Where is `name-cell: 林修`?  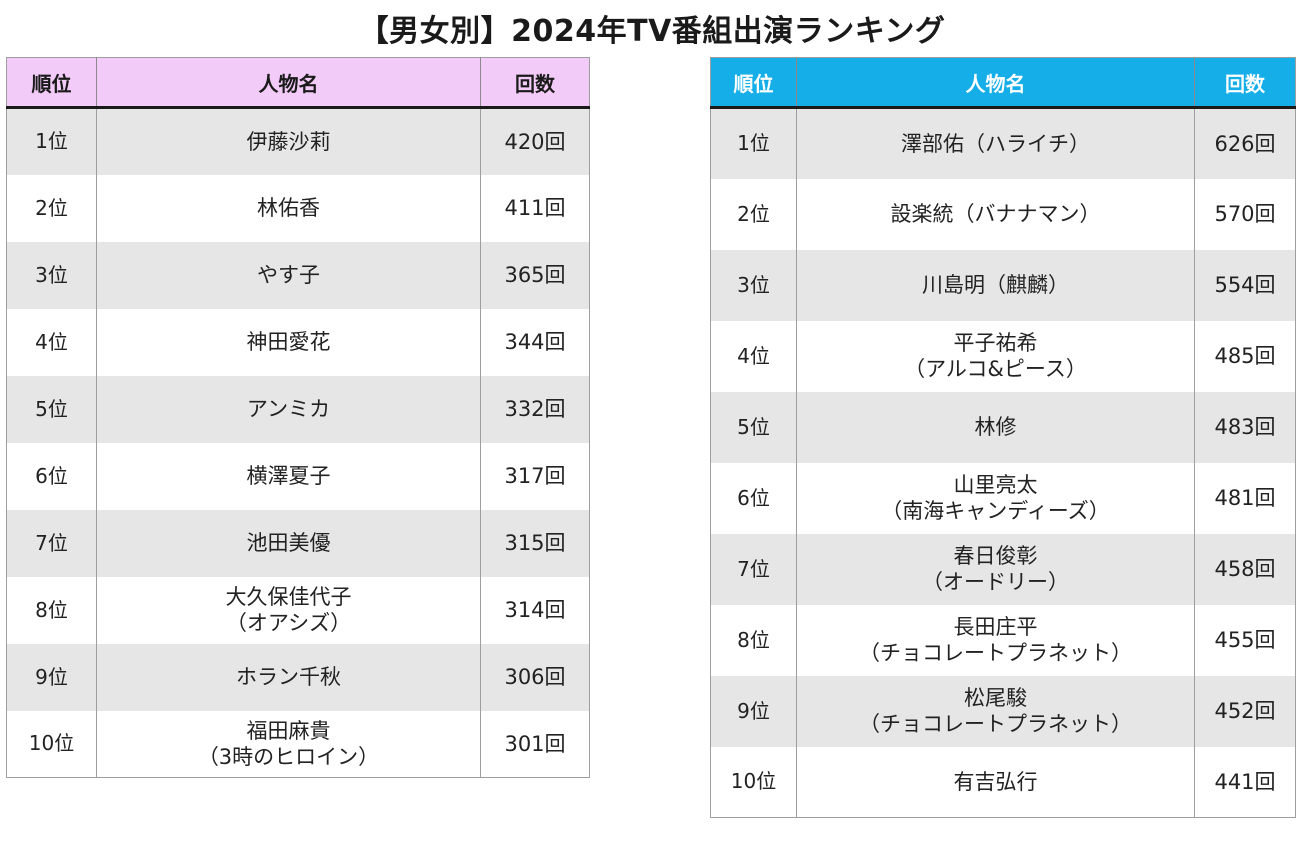
name-cell: 林修 is located at coordinates (995, 427).